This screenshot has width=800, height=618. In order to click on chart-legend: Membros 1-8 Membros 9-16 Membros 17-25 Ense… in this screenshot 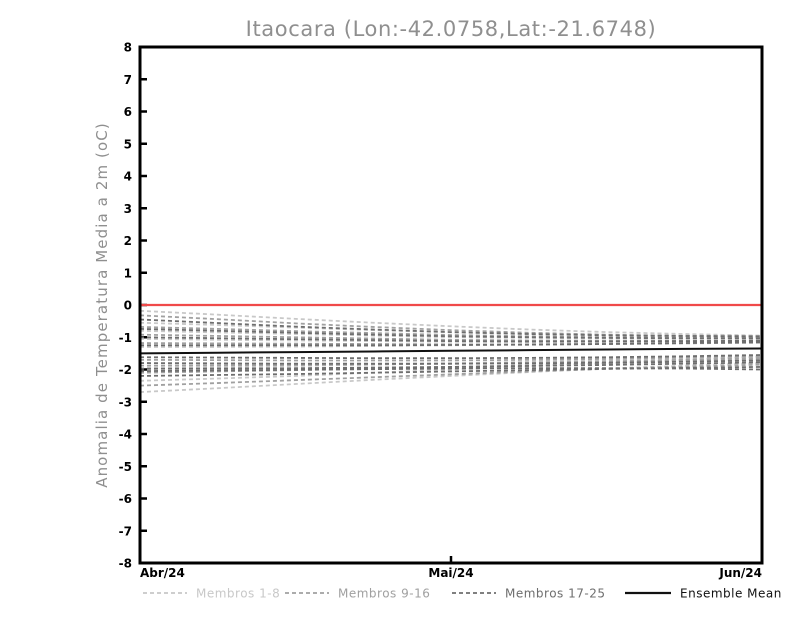, I will do `click(462, 594)`.